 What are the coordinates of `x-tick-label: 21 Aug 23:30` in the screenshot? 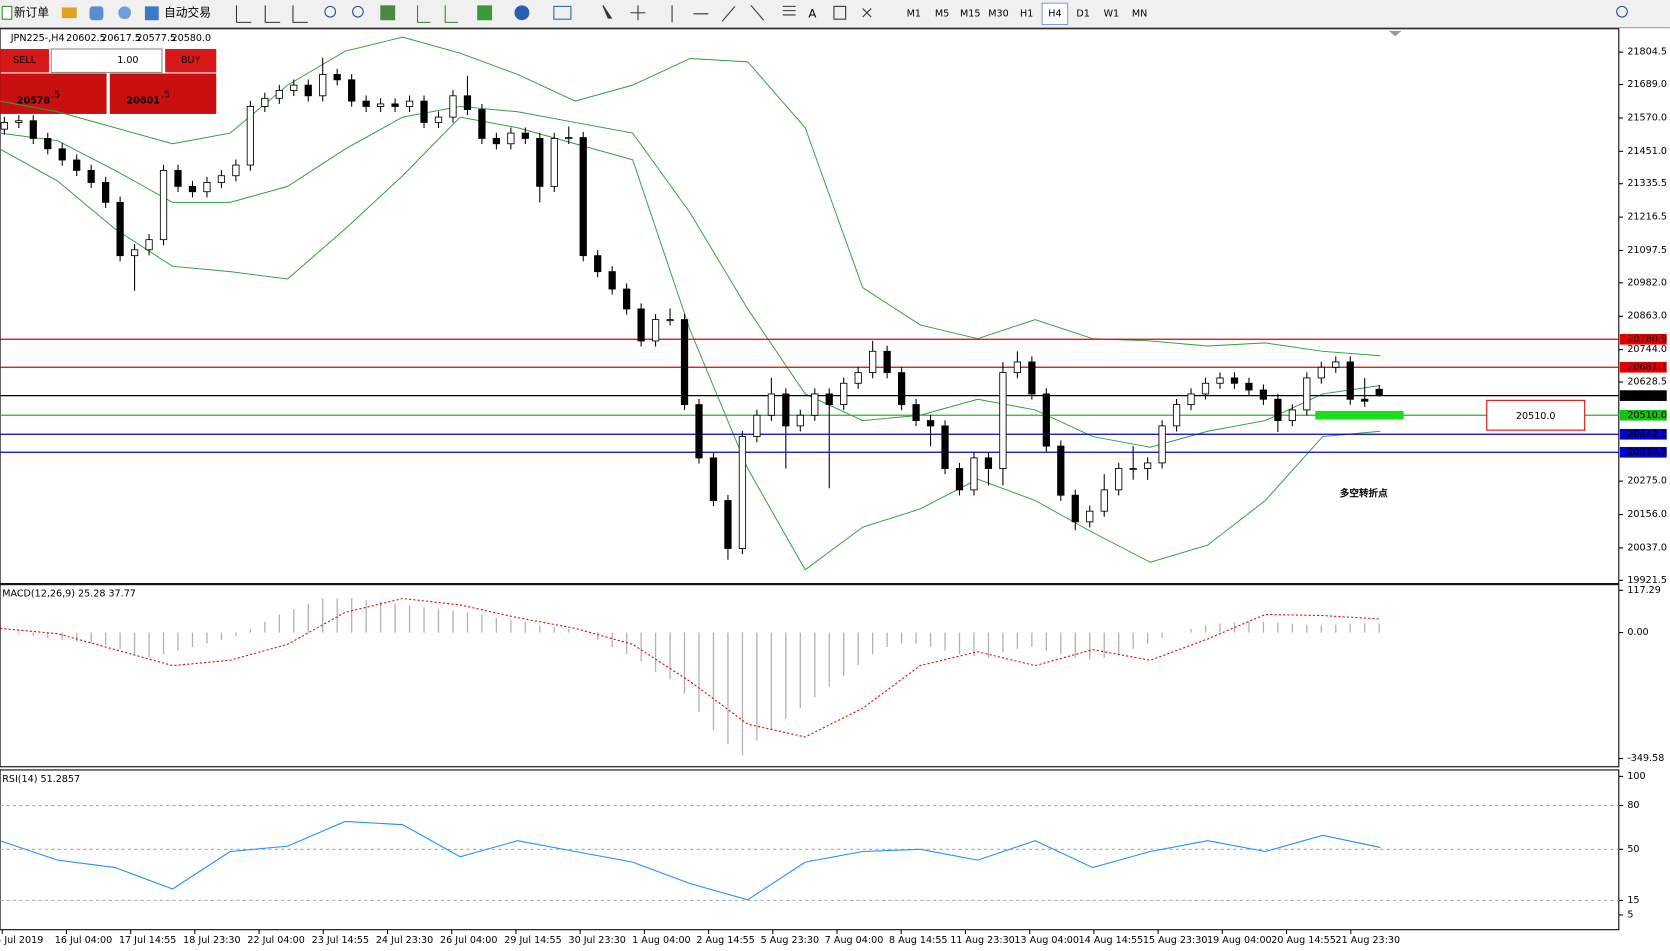 It's located at (1367, 940).